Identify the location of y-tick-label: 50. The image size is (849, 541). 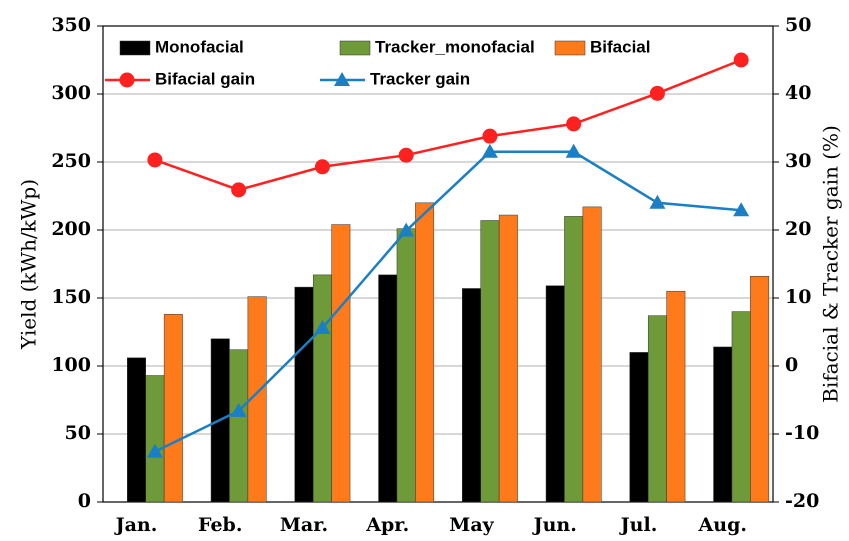
(78, 433).